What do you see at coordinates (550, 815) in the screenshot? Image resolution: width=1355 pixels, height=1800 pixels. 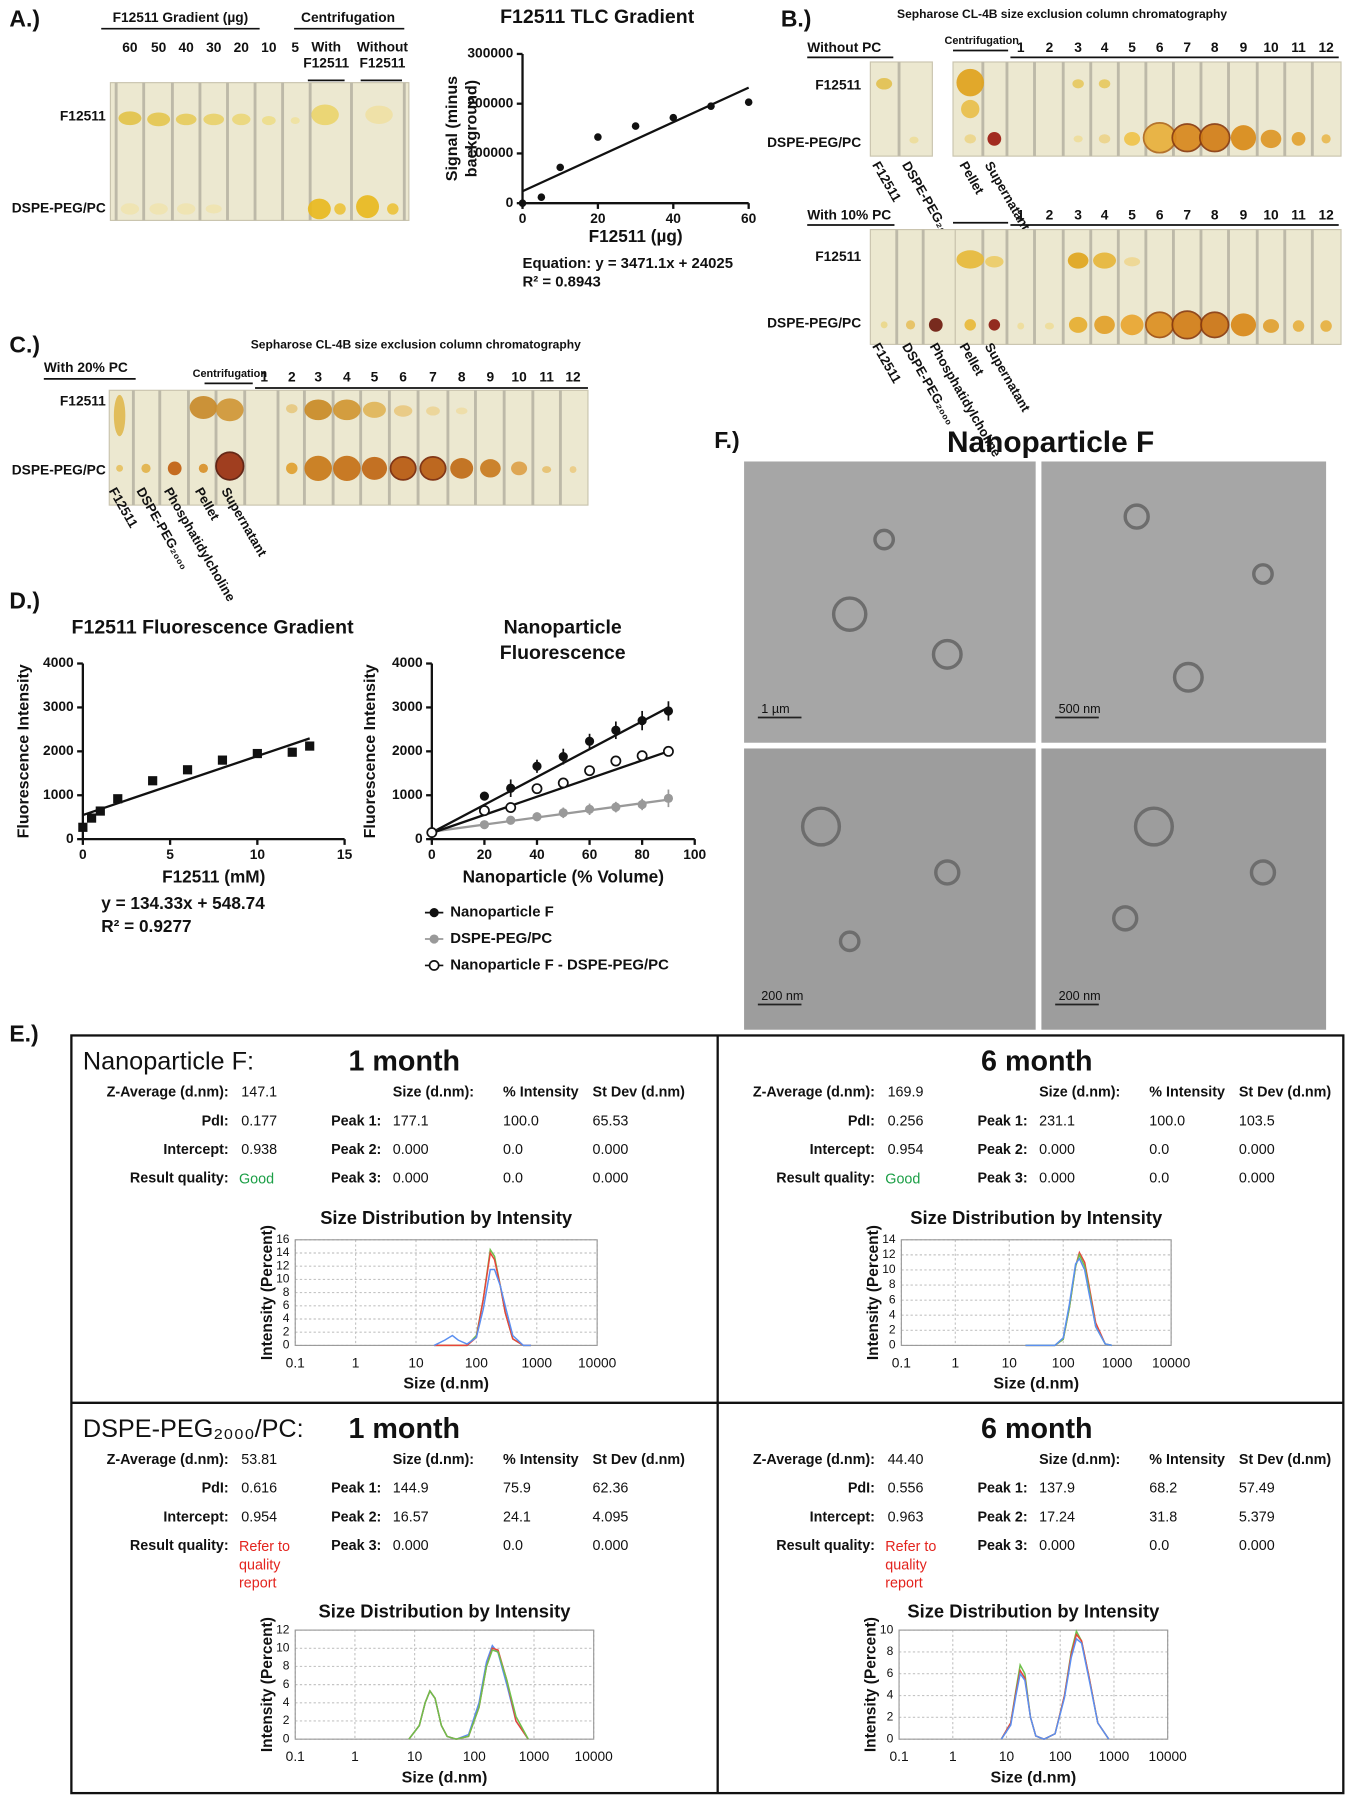 I see `fit-line` at bounding box center [550, 815].